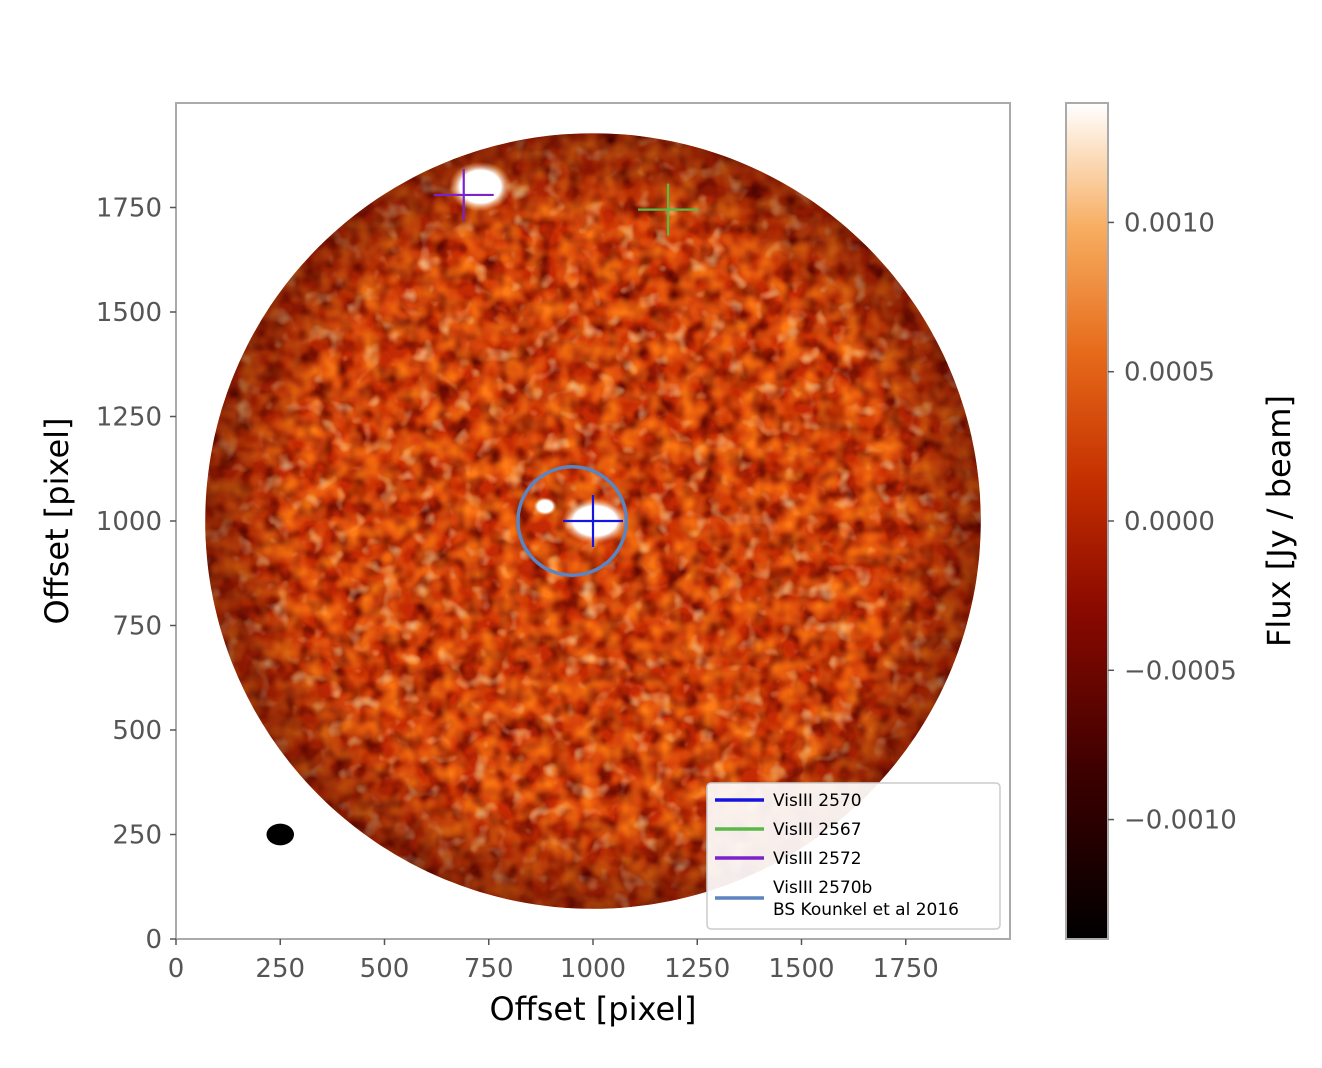 The height and width of the screenshot is (1068, 1322). I want to click on y-tick-label: 750, so click(137, 627).